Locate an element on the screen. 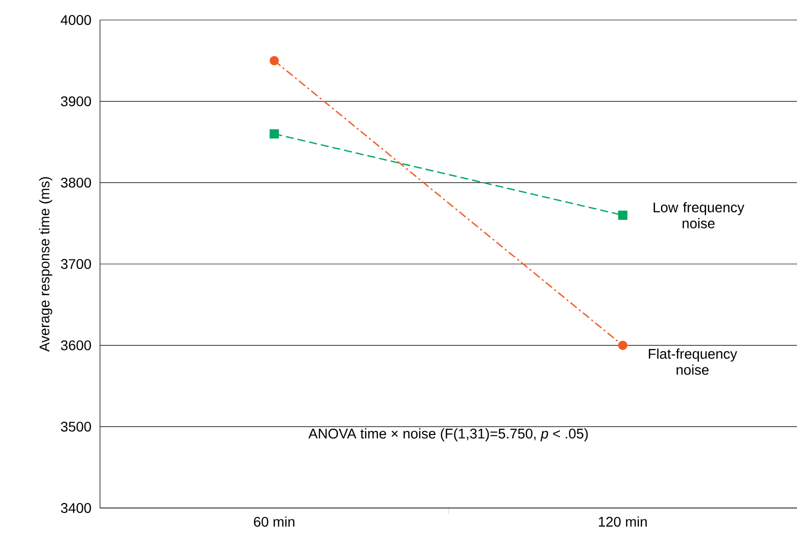 The height and width of the screenshot is (541, 797). y-tick-label: 3900 is located at coordinates (75, 101).